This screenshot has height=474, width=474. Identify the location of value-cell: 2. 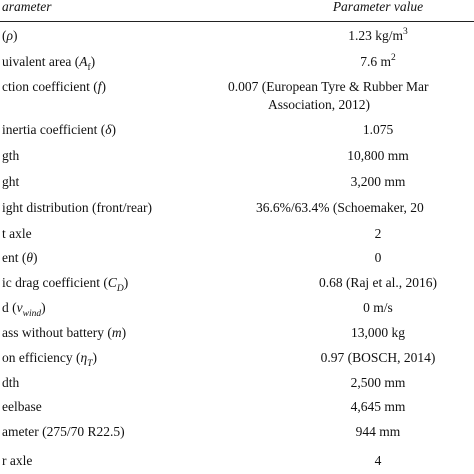
(378, 233).